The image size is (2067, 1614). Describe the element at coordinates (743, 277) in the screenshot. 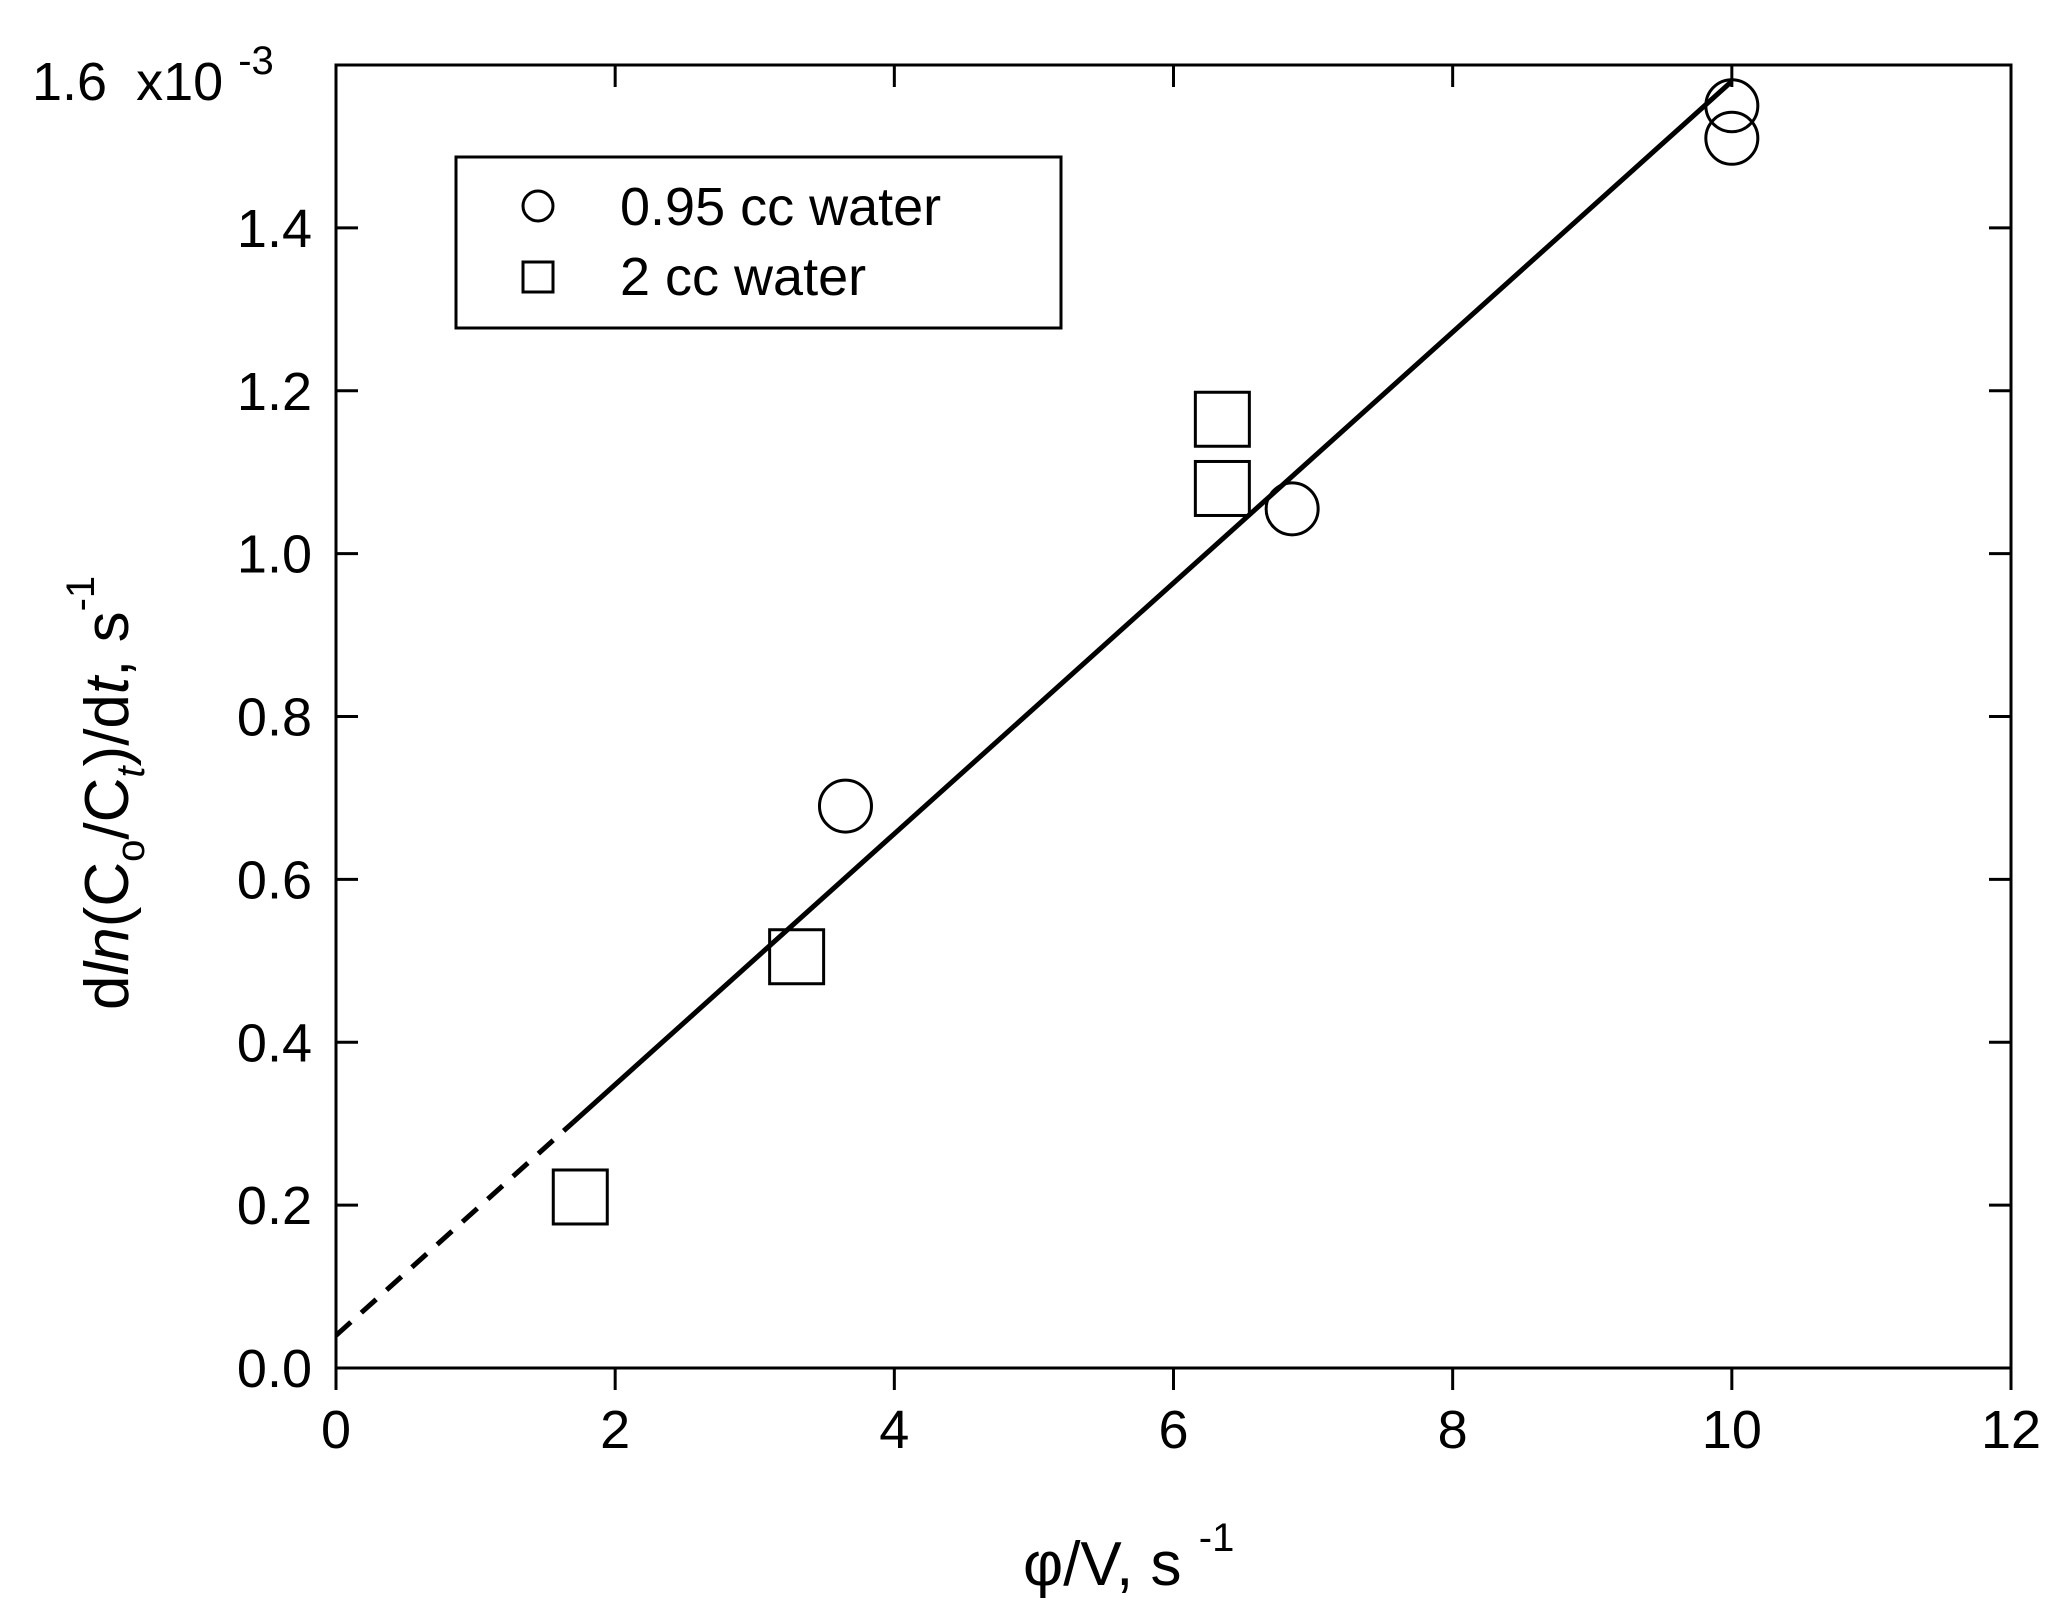

I see `legend-label-square: 2 cc water` at that location.